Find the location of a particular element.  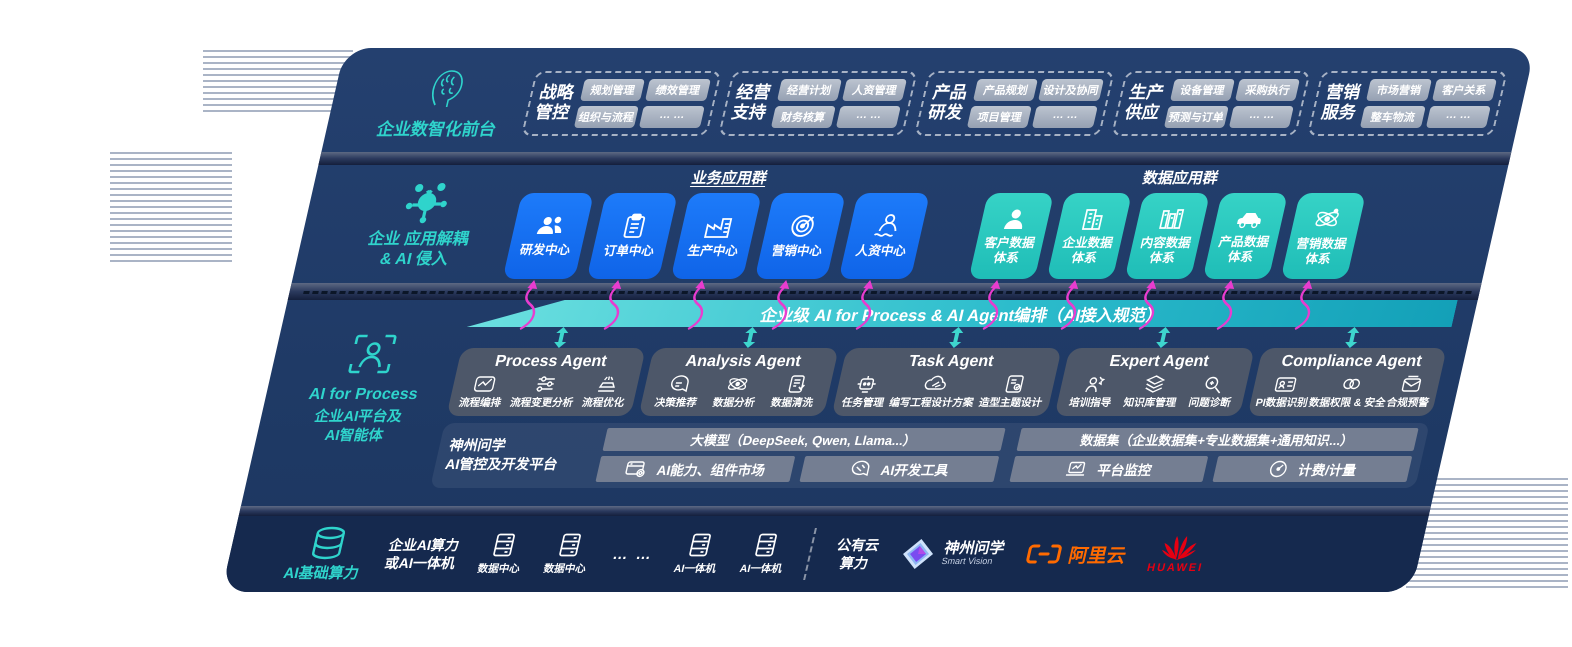

brain-icon is located at coordinates (446, 89).